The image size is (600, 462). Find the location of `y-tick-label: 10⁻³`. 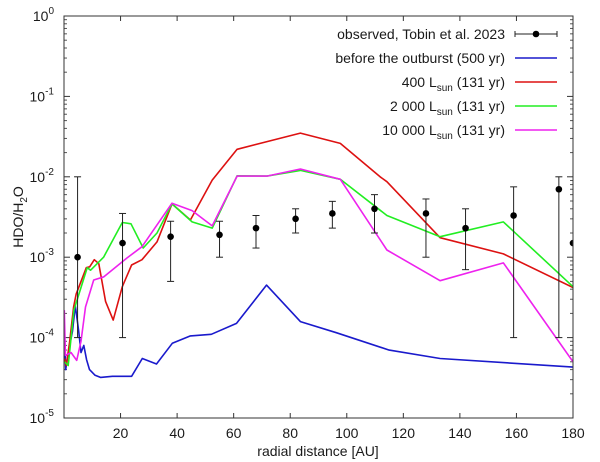

y-tick-label: 10⁻³ is located at coordinates (42, 256).